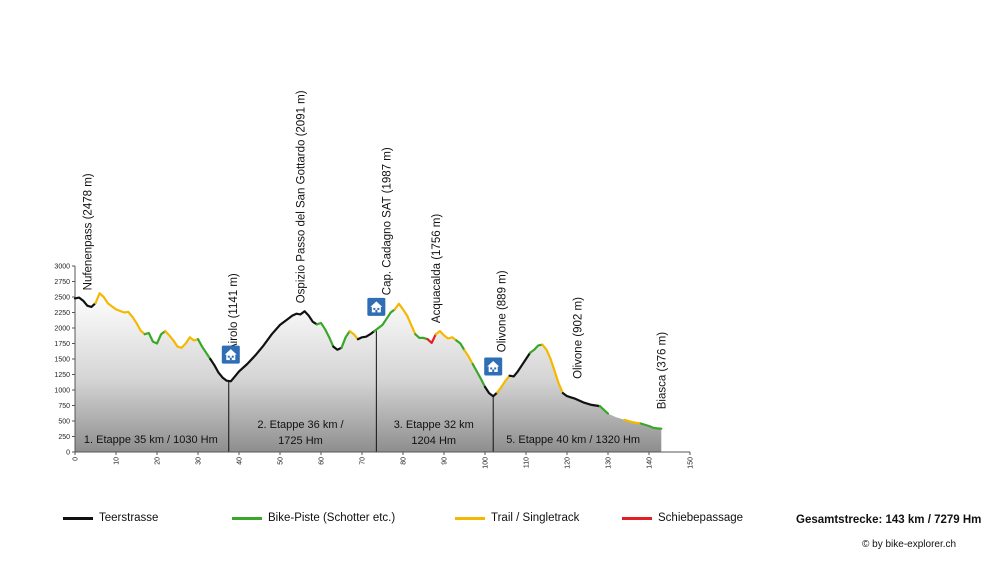 This screenshot has height=563, width=1000. Describe the element at coordinates (62, 313) in the screenshot. I see `y-tick-label-2250: 2250` at that location.